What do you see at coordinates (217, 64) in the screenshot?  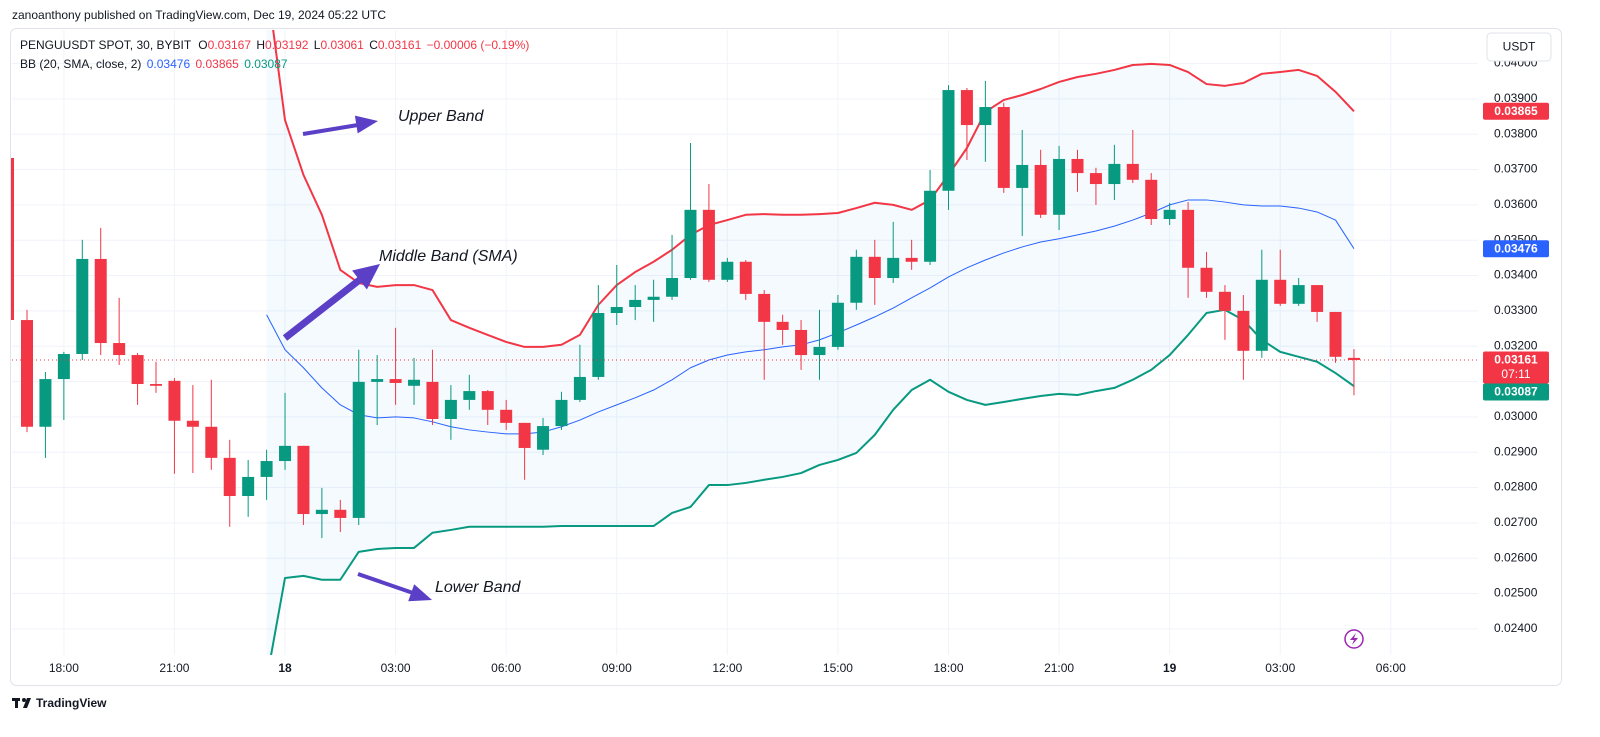 I see `indicator-value: 0.03865` at bounding box center [217, 64].